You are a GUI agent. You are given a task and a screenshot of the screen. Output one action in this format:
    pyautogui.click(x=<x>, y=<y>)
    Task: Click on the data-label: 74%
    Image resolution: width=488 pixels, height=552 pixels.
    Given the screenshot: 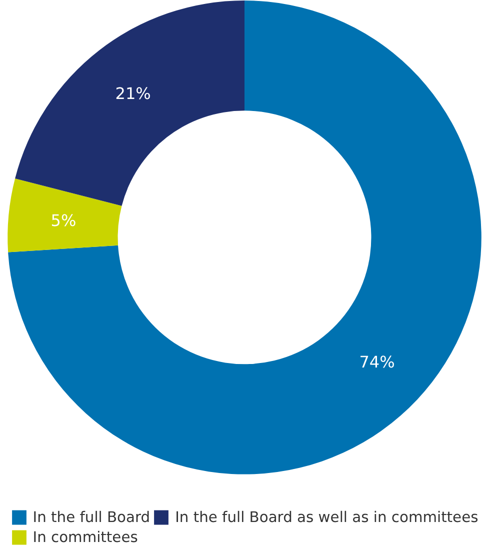 What is the action you would take?
    pyautogui.click(x=377, y=362)
    